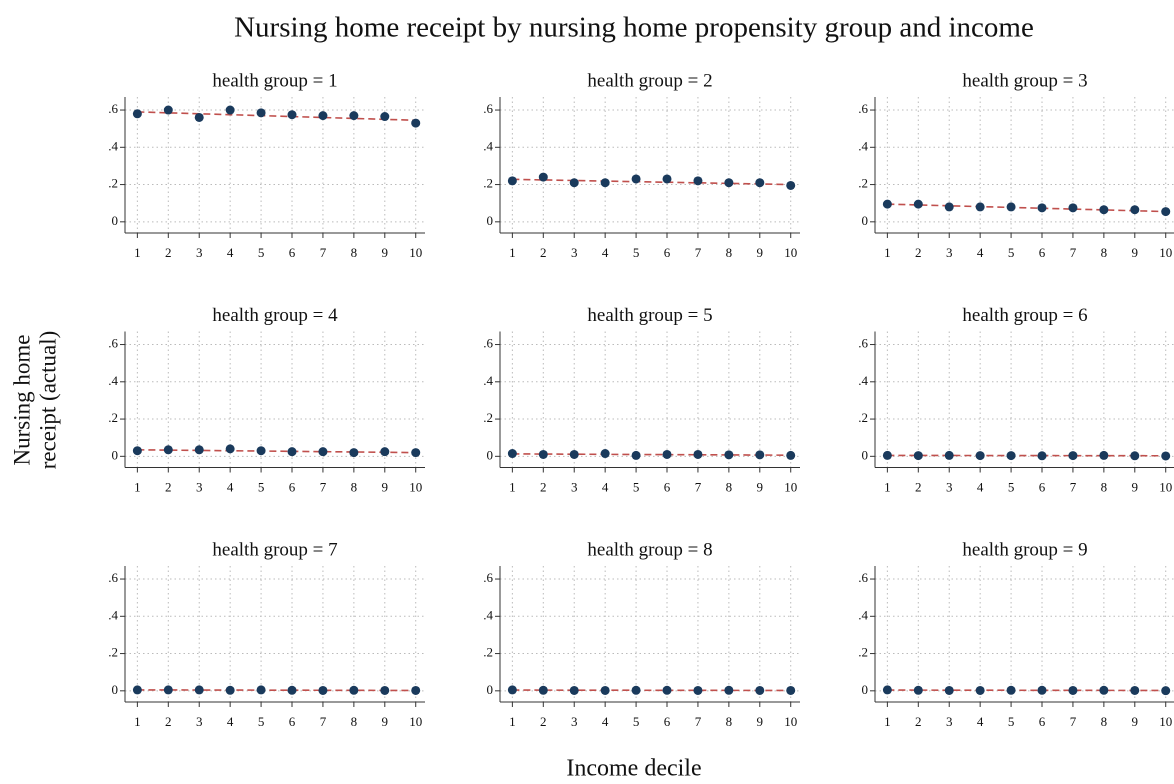  I want to click on x-axis-label: Income decile, so click(633, 769).